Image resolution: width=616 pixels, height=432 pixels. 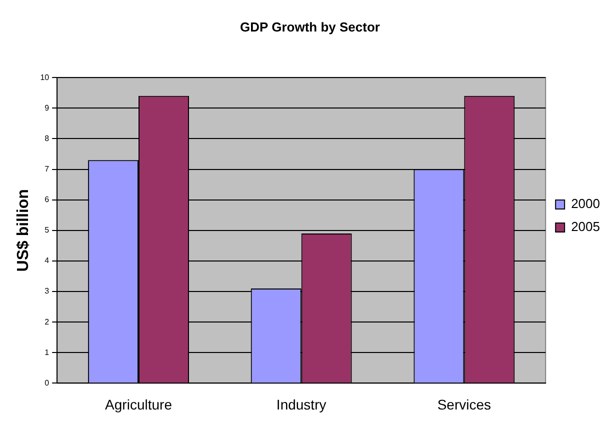 What do you see at coordinates (47, 199) in the screenshot?
I see `y-tick-label: 6` at bounding box center [47, 199].